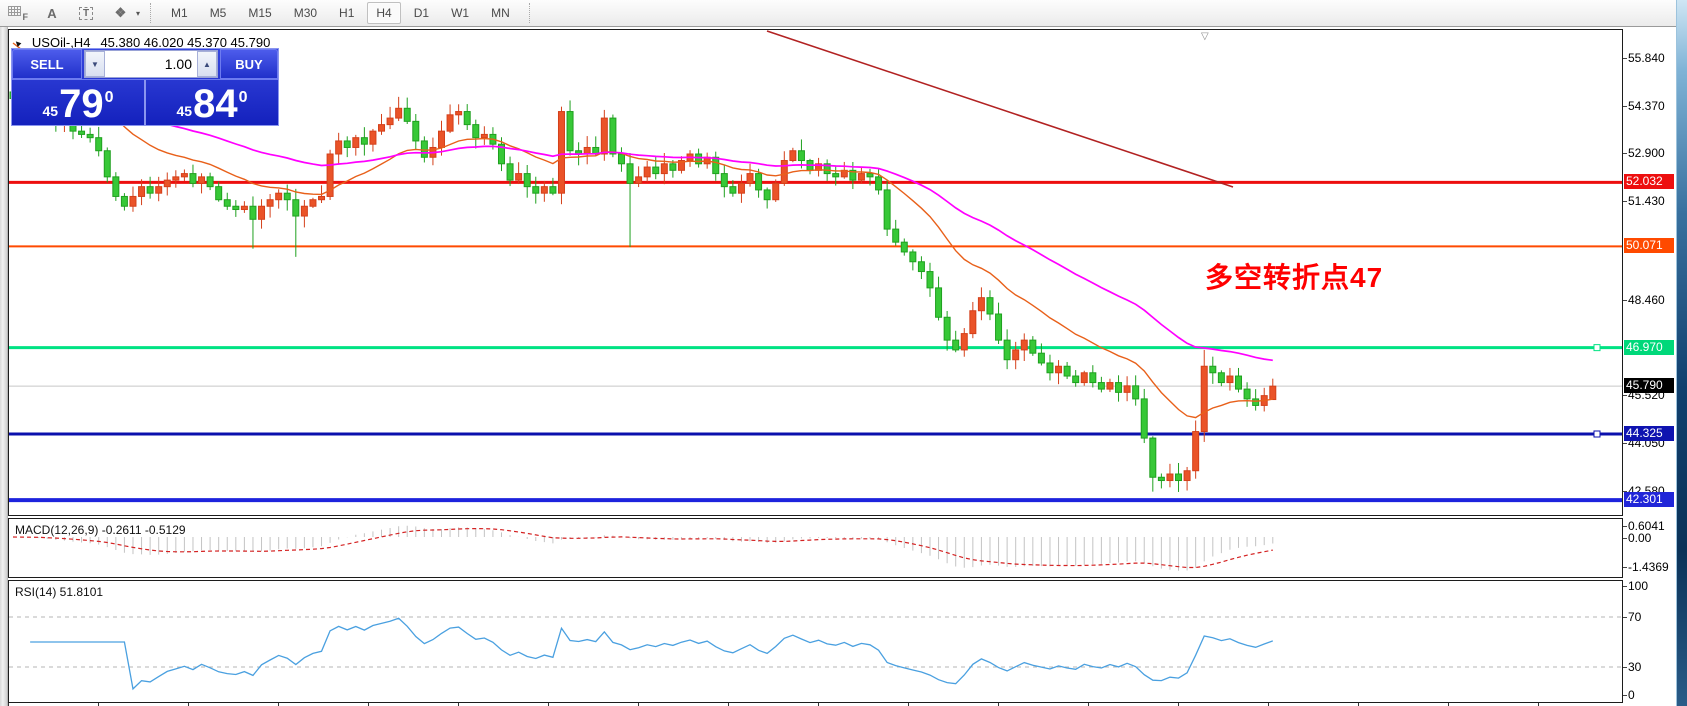  Describe the element at coordinates (1681, 353) in the screenshot. I see `window-right-edge` at that location.